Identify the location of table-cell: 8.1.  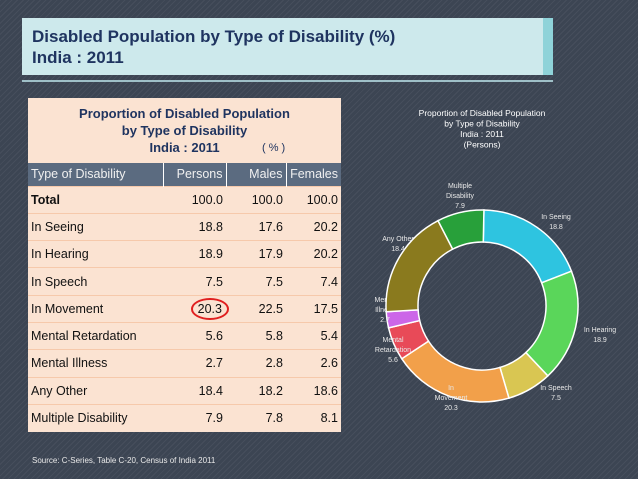
(329, 418).